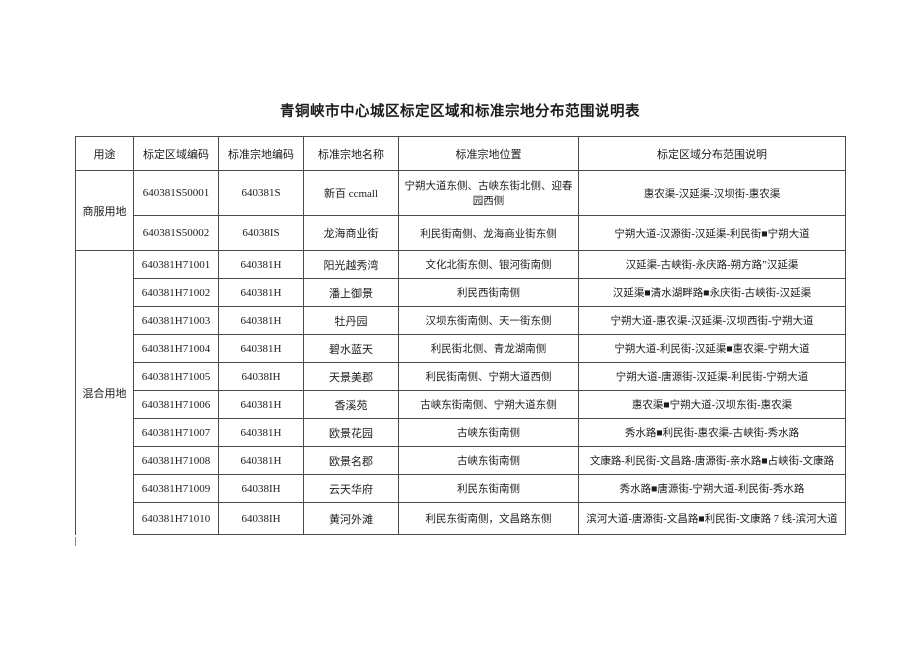  I want to click on area-code-cell: 640381H71008, so click(176, 460).